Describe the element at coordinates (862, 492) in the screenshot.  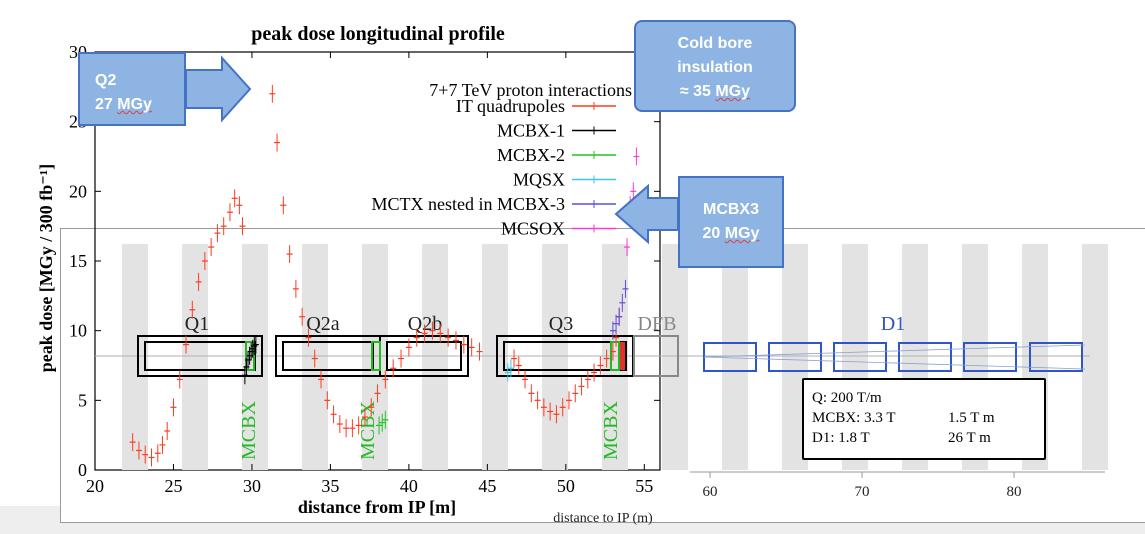
I see `lattice-tick-label: 70` at that location.